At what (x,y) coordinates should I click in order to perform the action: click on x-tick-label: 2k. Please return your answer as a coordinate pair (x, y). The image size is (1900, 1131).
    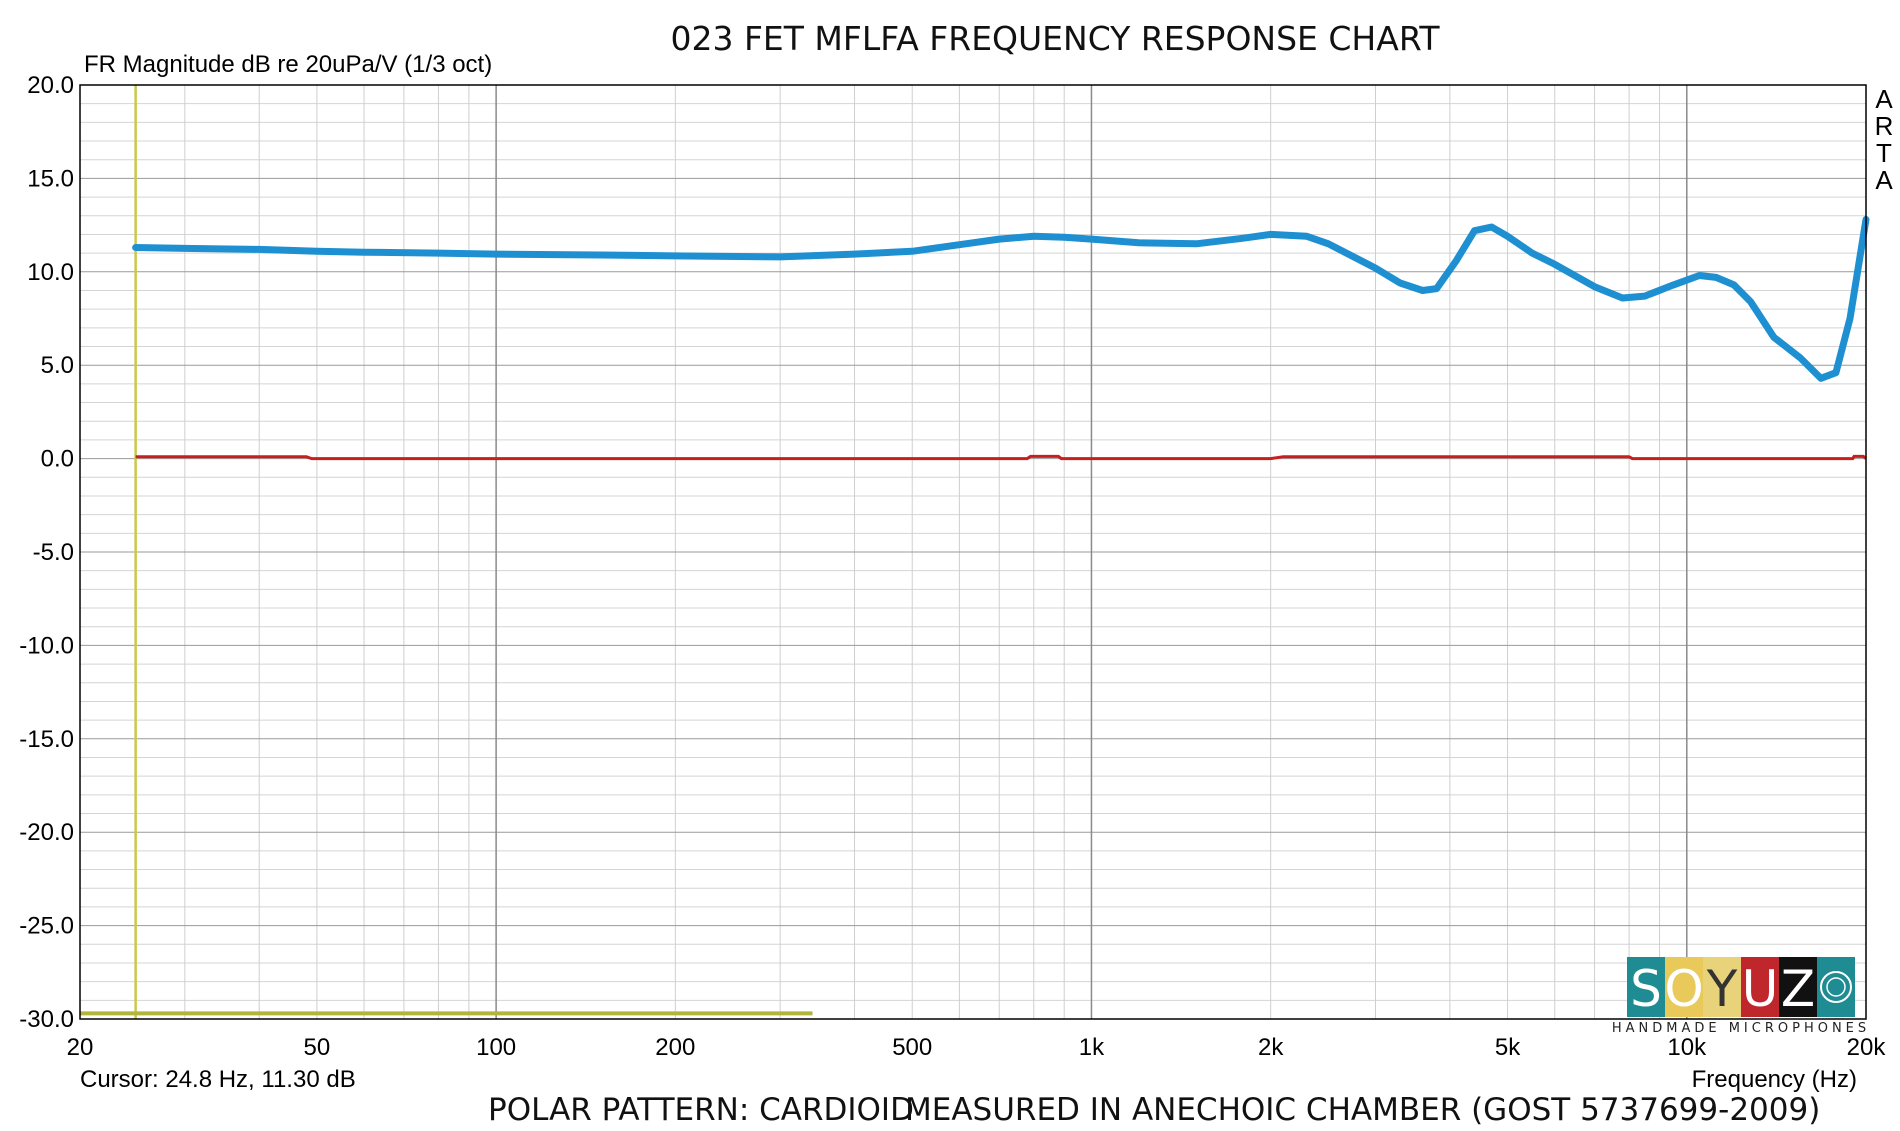
    Looking at the image, I should click on (1271, 1047).